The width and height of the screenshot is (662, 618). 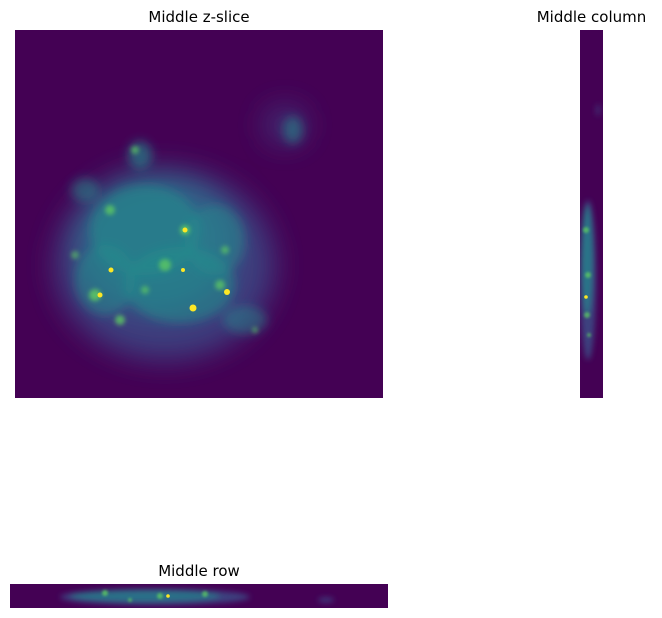 What do you see at coordinates (591, 17) in the screenshot?
I see `column-title: Middle column` at bounding box center [591, 17].